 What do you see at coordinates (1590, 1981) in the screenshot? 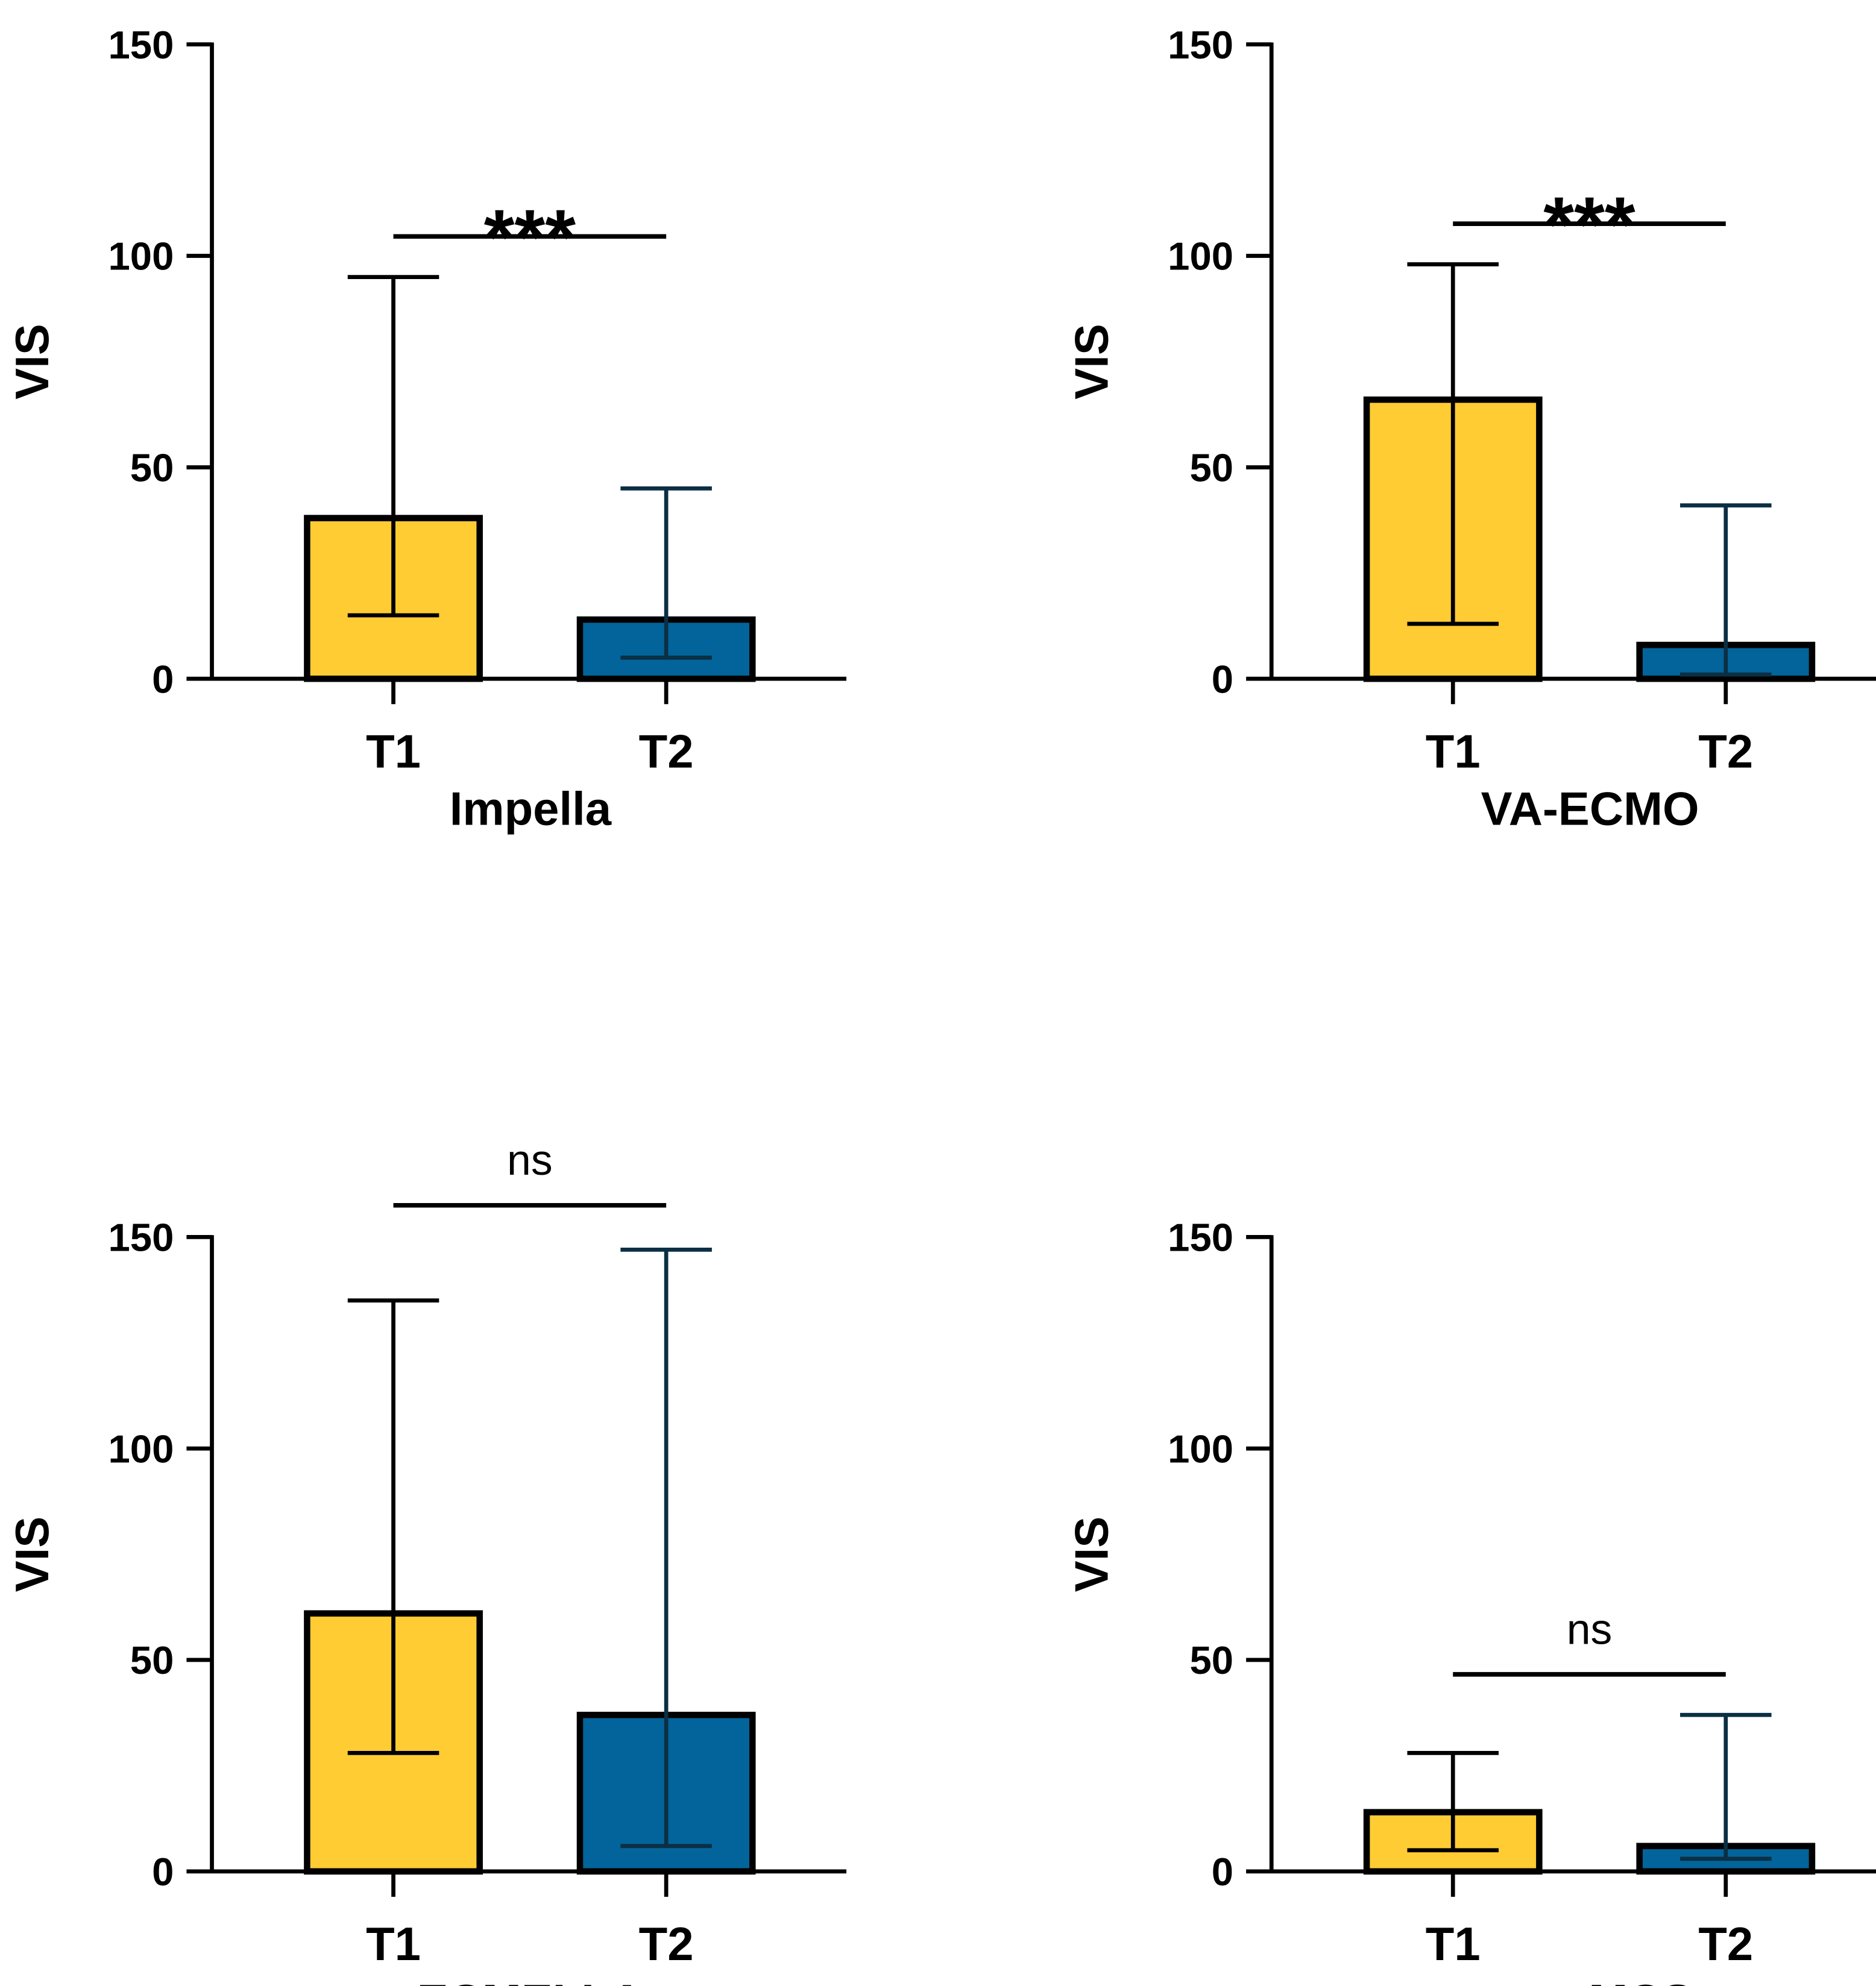
I see `x-axis-label: non-MCS` at bounding box center [1590, 1981].